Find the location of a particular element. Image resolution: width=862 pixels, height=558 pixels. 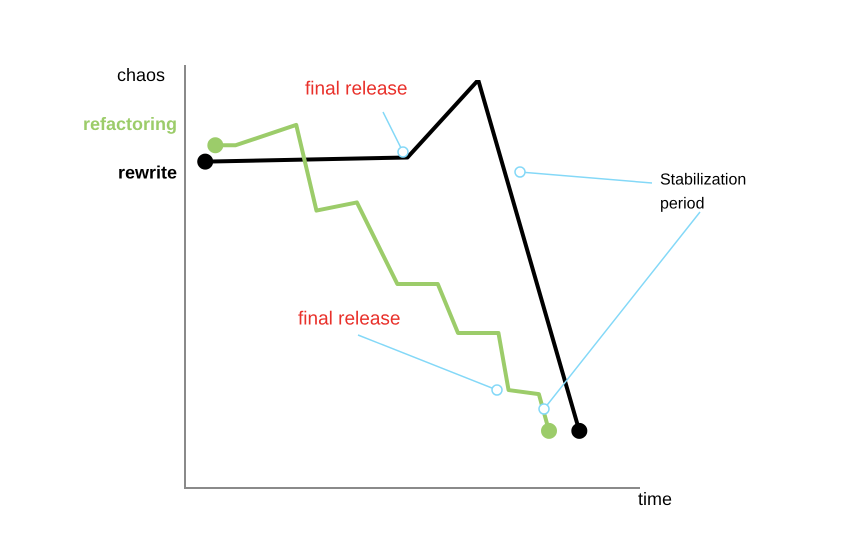

series-label: rewrite is located at coordinates (147, 172).